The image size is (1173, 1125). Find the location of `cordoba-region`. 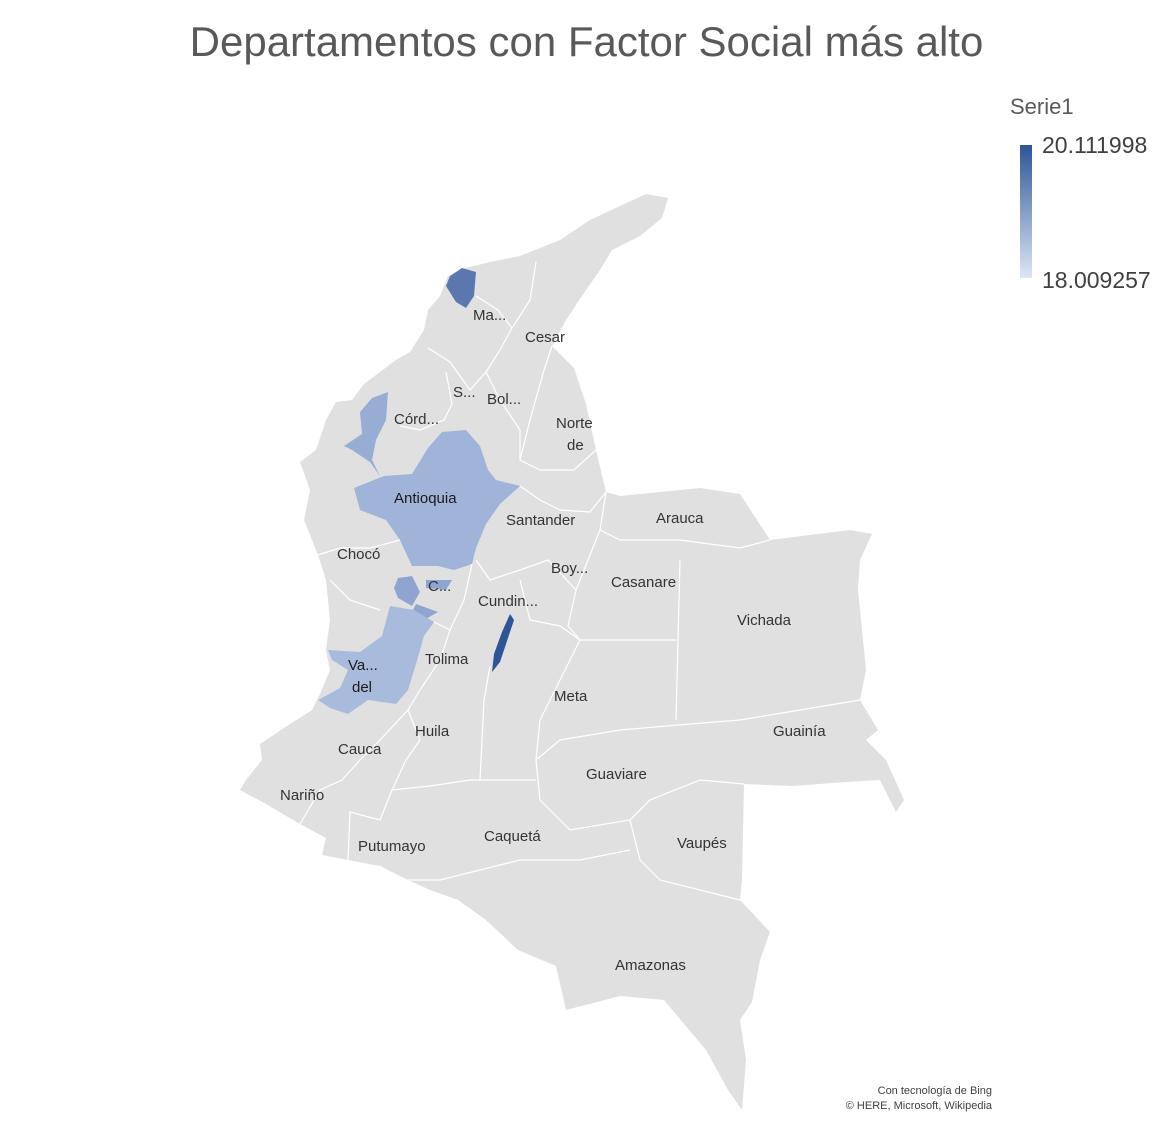

cordoba-region is located at coordinates (366, 434).